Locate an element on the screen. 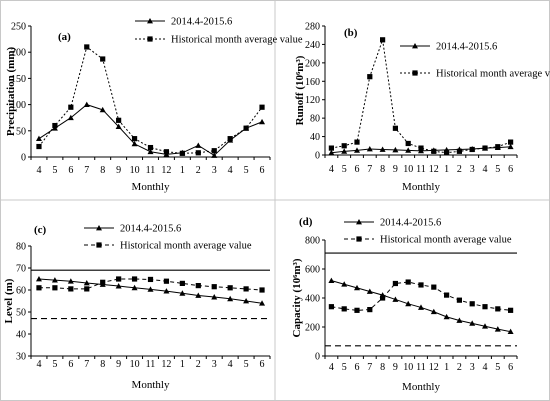  panel-label: (b) is located at coordinates (351, 33).